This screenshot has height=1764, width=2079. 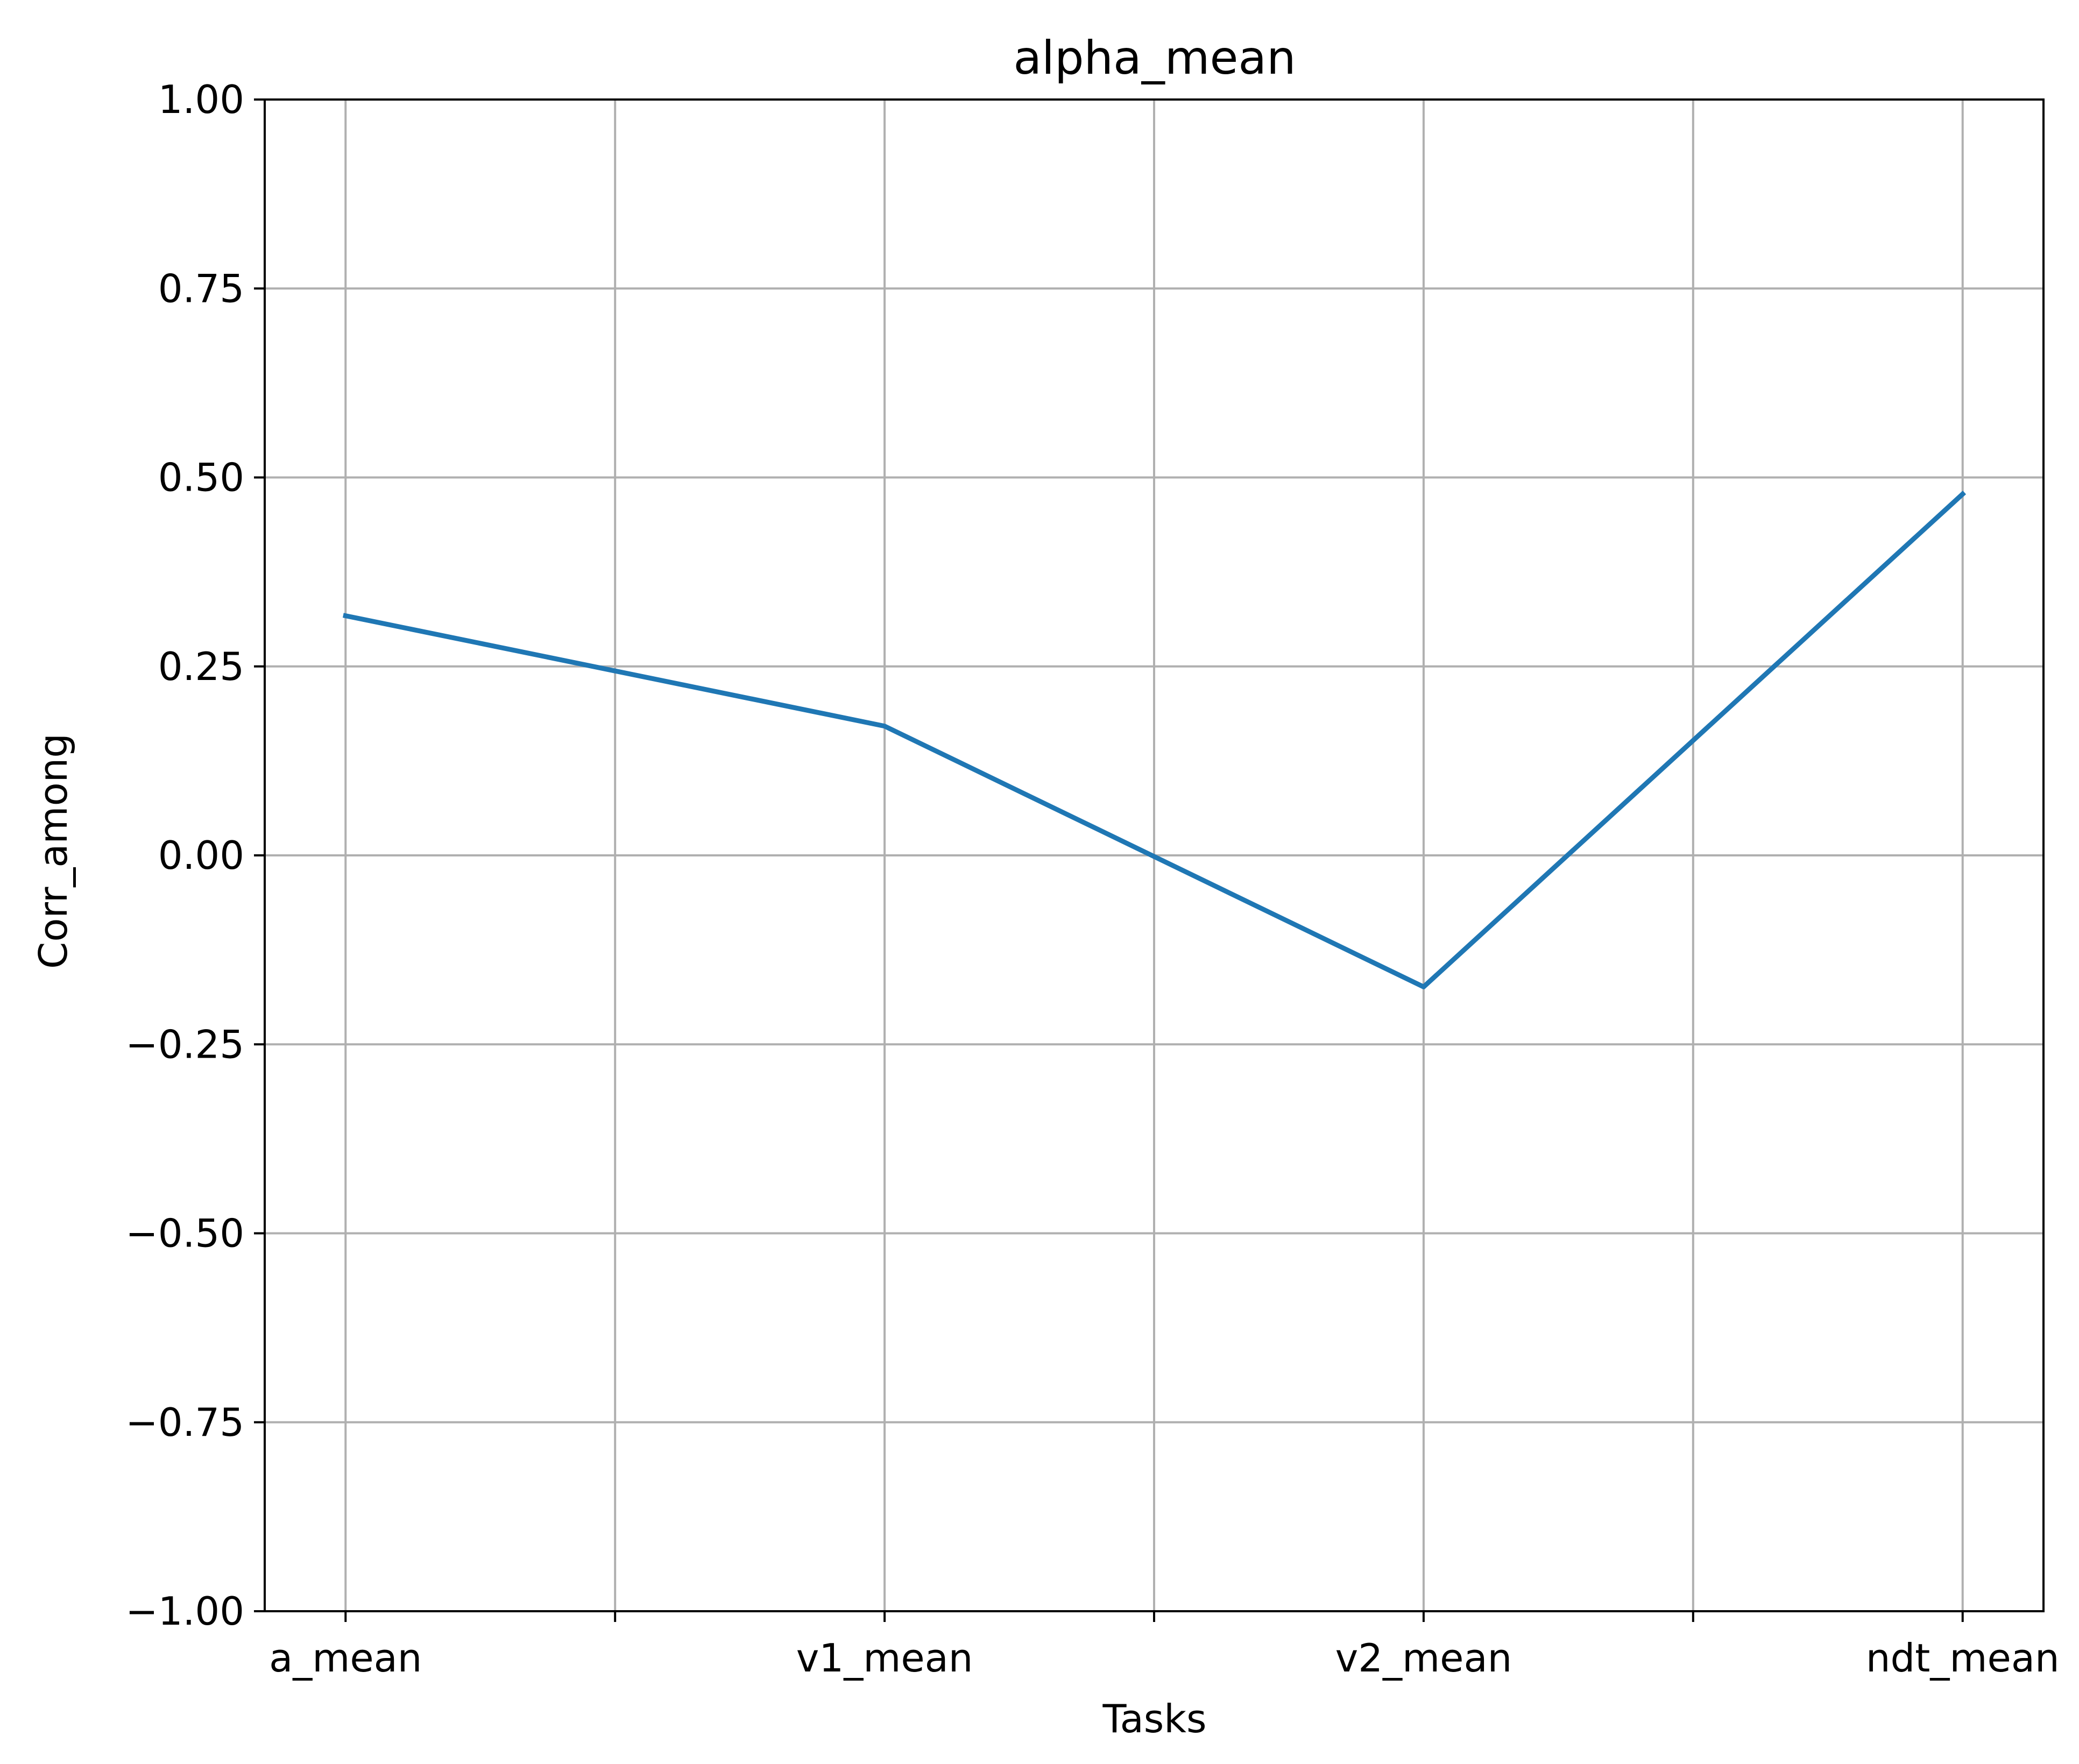 I want to click on y-tick-label: 0.50, so click(x=201, y=477).